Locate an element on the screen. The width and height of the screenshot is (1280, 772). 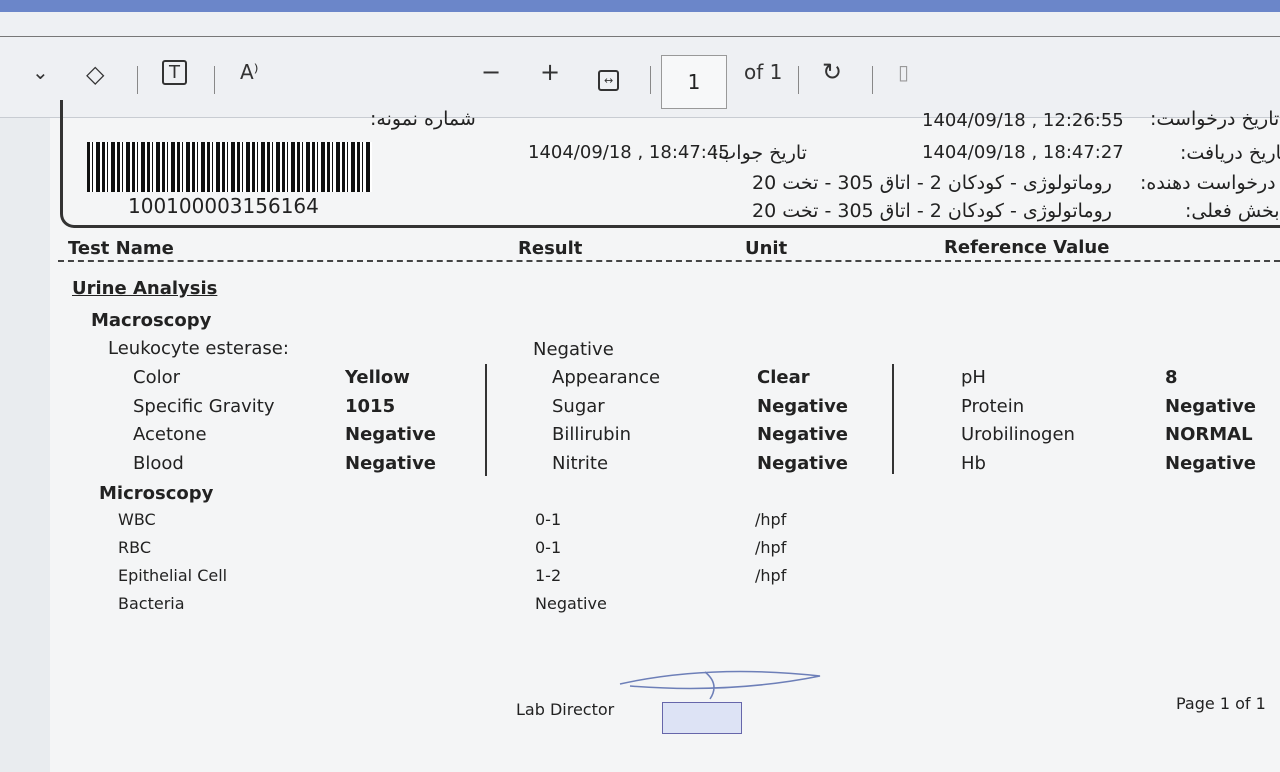
page-number-input: 1 is located at coordinates (694, 82).